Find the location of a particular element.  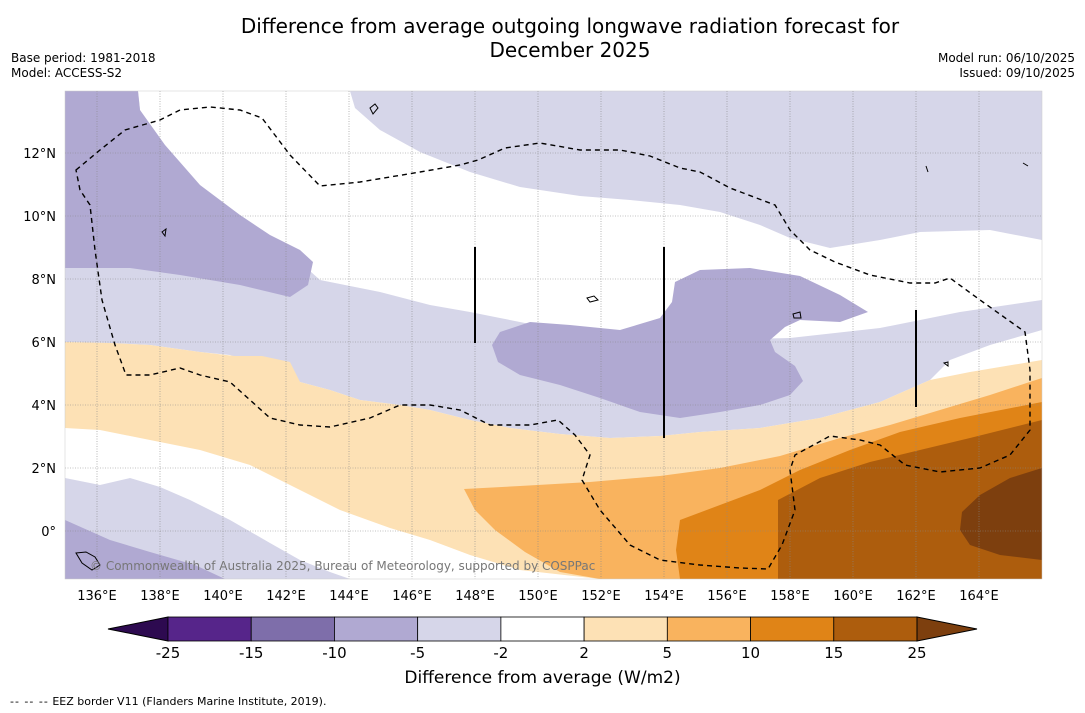

colorbar-tick-label: 2 is located at coordinates (584, 653).